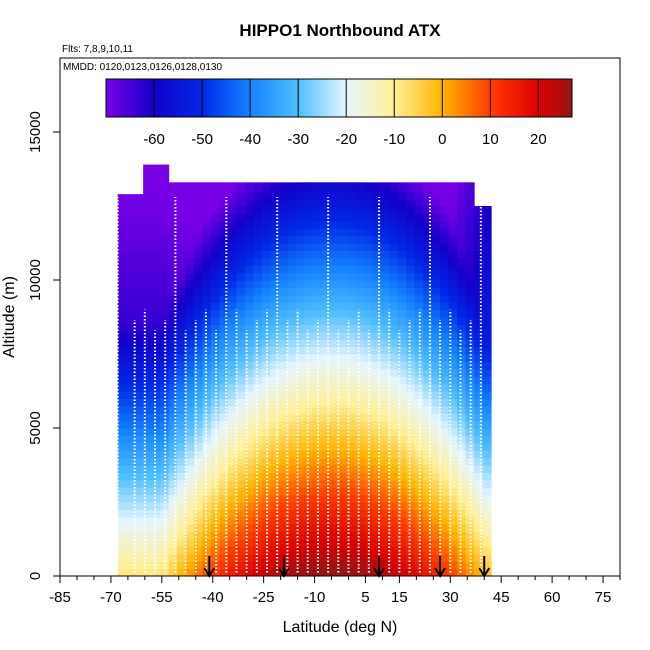 This screenshot has height=650, width=650. What do you see at coordinates (399, 597) in the screenshot?
I see `x-tick-label: 15` at bounding box center [399, 597].